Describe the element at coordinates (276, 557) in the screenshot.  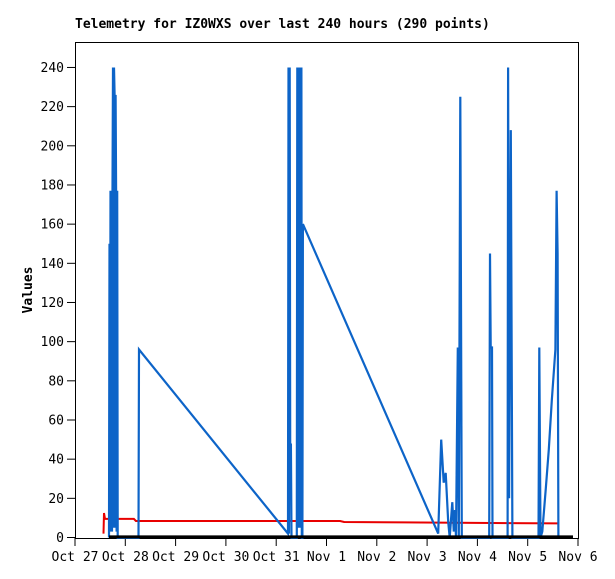
I see `x-tick-label: Oct 31` at that location.